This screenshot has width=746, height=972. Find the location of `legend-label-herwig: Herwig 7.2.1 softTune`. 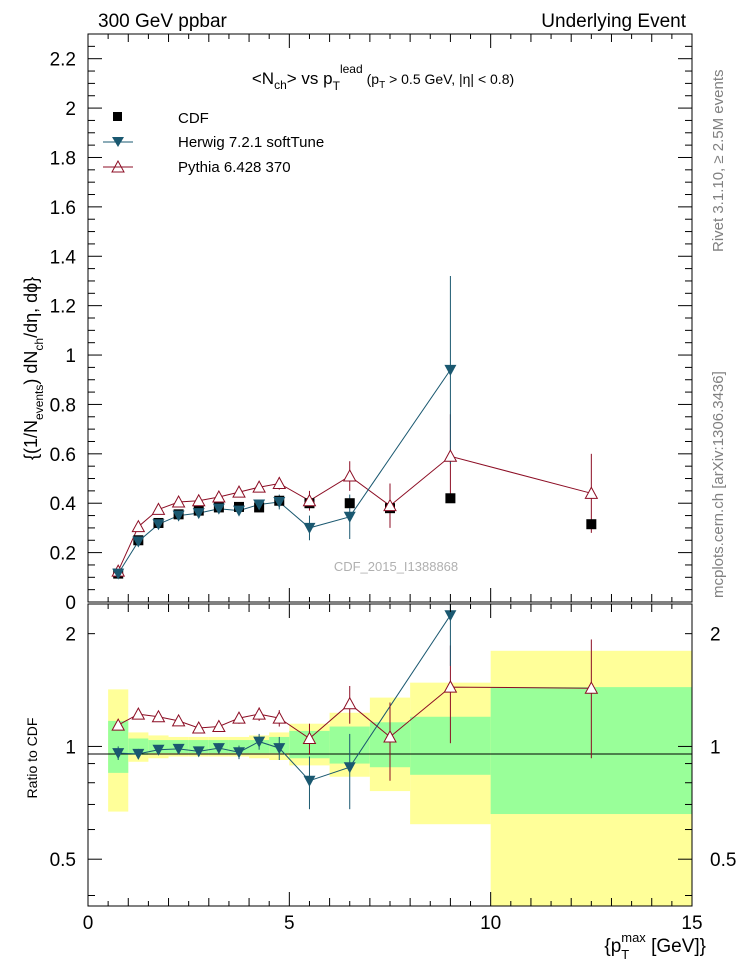

legend-label-herwig: Herwig 7.2.1 softTune is located at coordinates (251, 142).